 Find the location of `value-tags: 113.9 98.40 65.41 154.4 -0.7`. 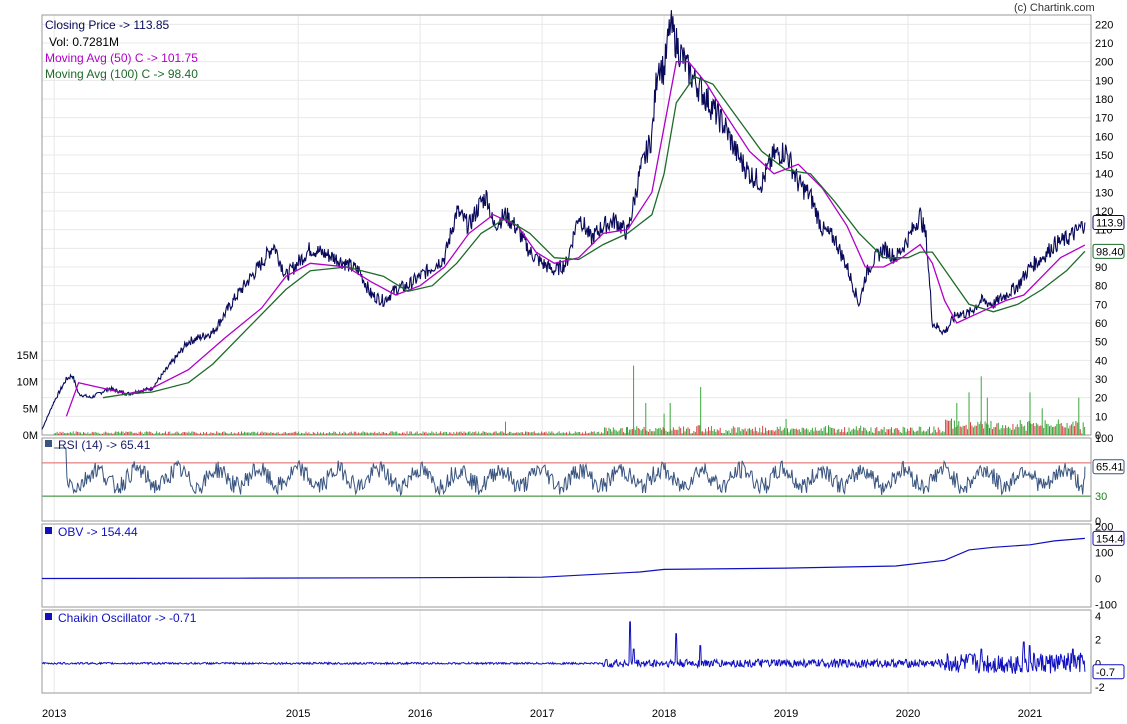

value-tags: 113.9 98.40 65.41 154.4 -0.7 is located at coordinates (1108, 447).